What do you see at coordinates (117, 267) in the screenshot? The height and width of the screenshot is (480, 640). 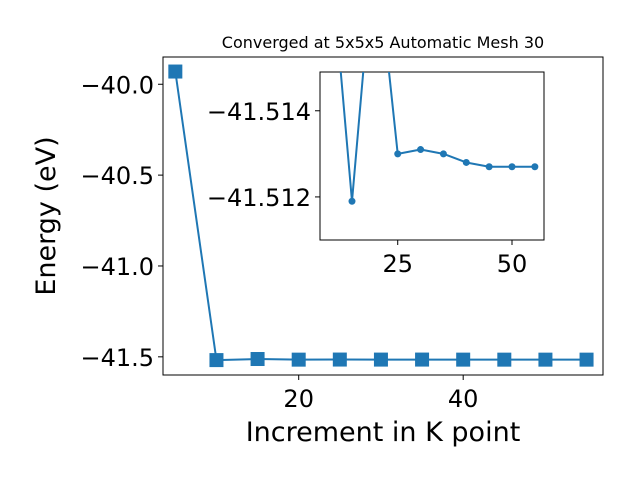 I see `y-tick-label: −41.0` at bounding box center [117, 267].